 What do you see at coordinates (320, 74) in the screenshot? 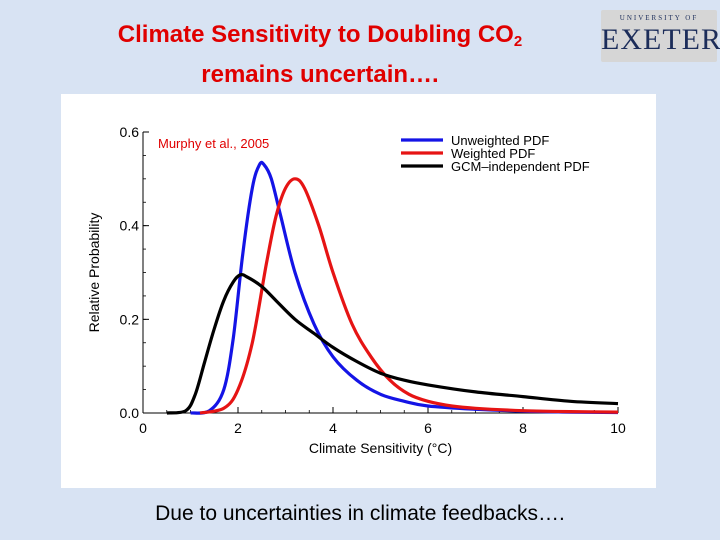
I see `title-line2: remains uncertain….` at bounding box center [320, 74].